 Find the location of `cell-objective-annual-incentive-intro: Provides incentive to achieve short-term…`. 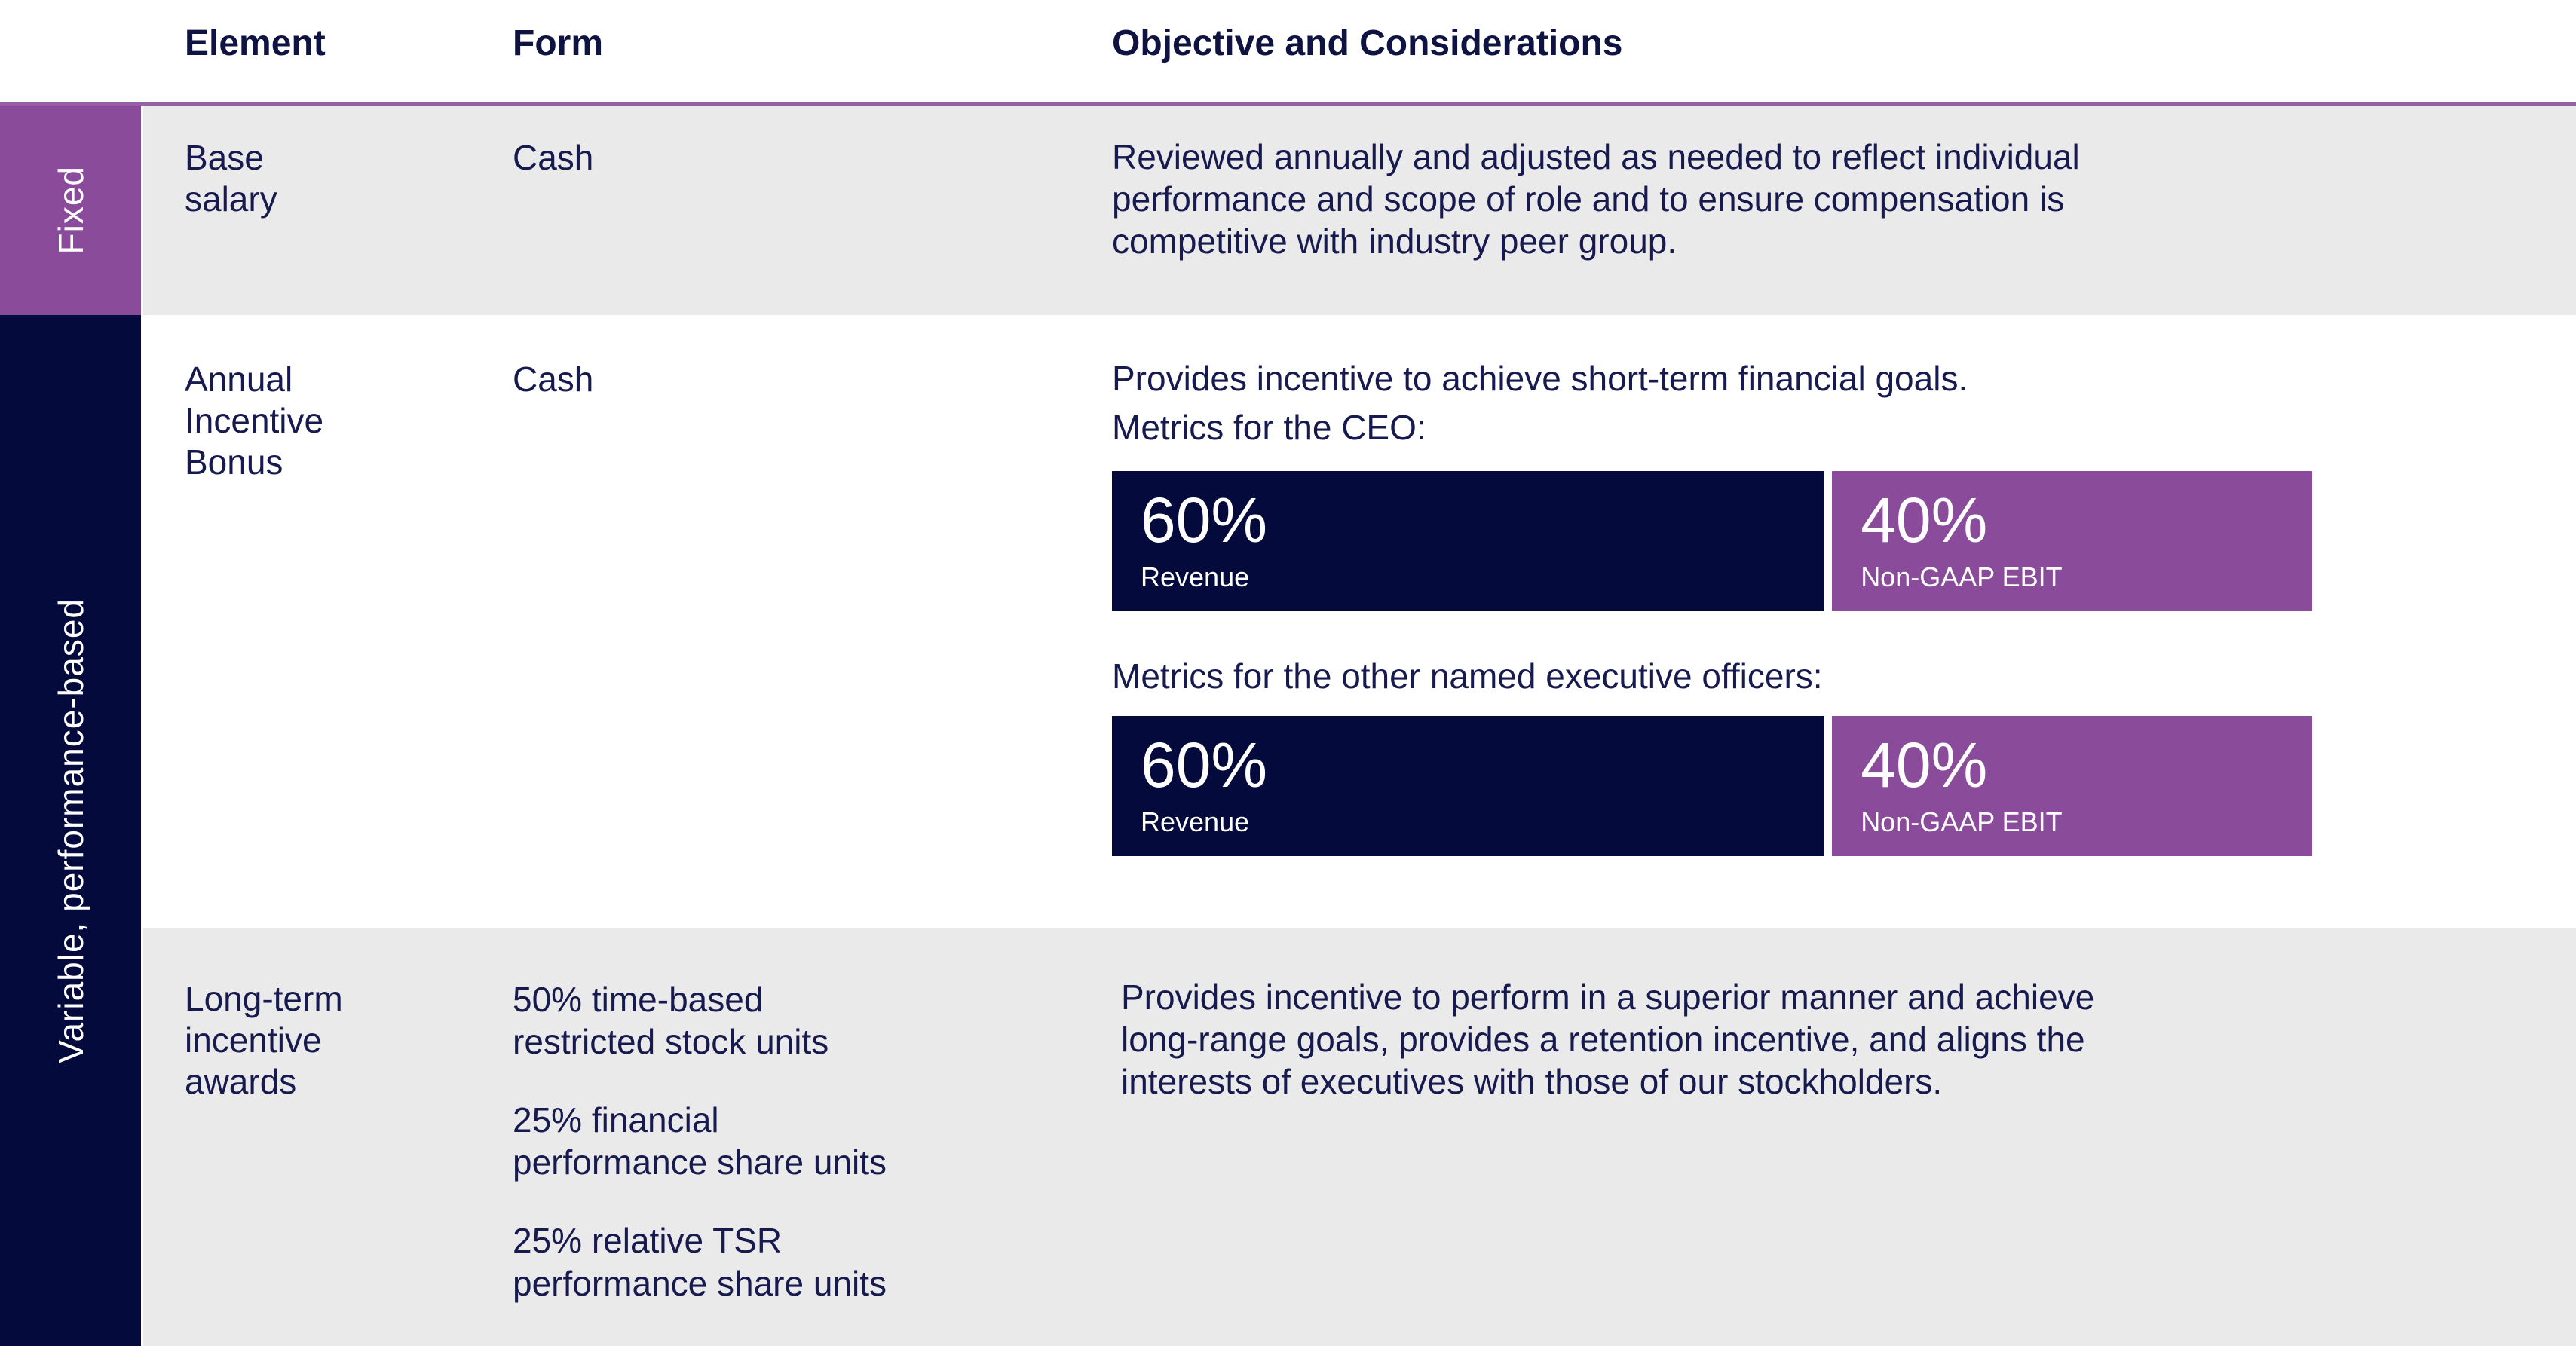

cell-objective-annual-incentive-intro: Provides incentive to achieve short-term… is located at coordinates (1540, 403).